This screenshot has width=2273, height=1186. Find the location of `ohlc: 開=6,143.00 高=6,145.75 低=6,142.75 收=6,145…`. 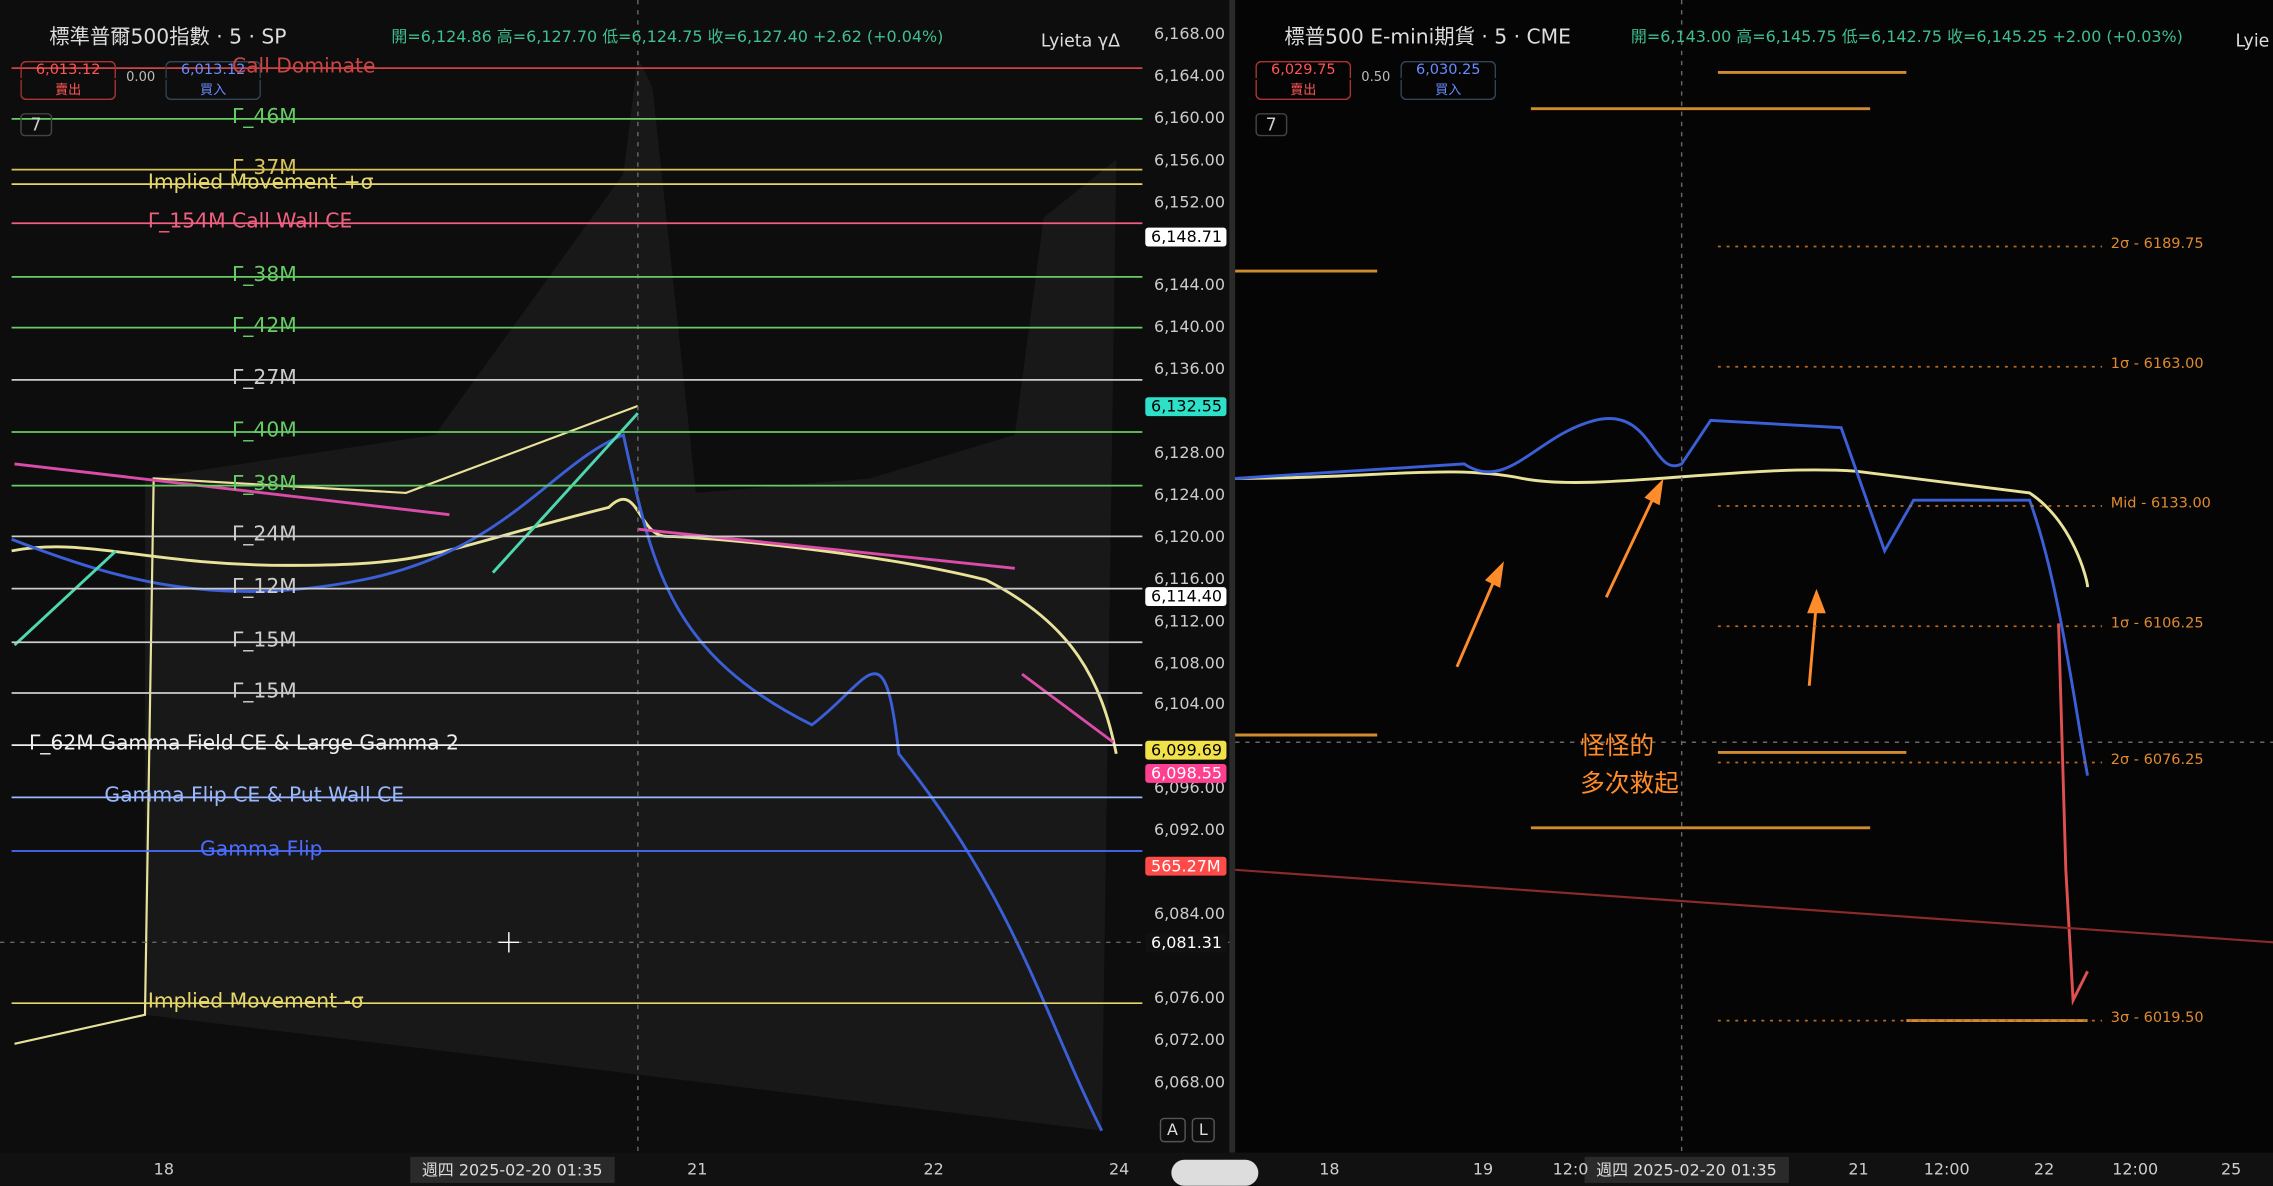

ohlc: 開=6,143.00 高=6,145.75 低=6,142.75 收=6,145… is located at coordinates (1906, 37).